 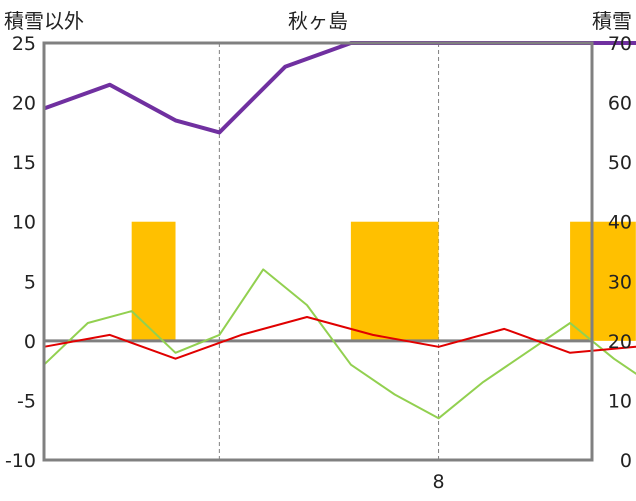 I want to click on right-tick-label: 70, so click(x=620, y=44).